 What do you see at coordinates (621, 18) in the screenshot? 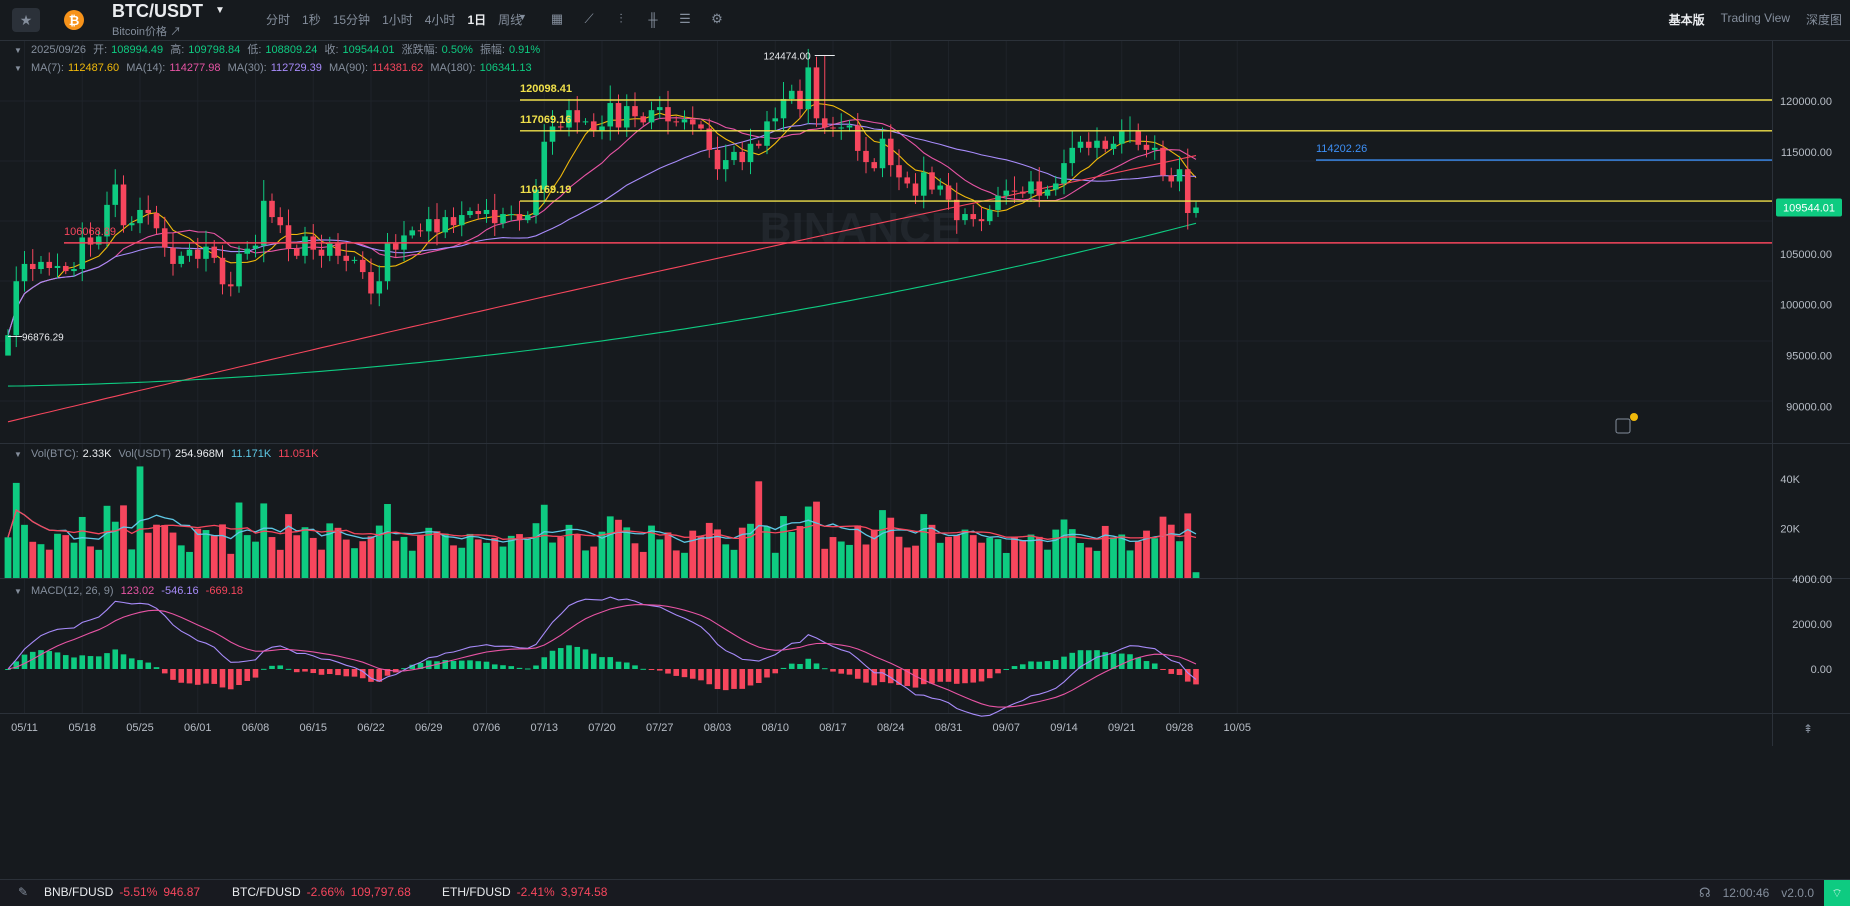
I see `indicator-icon: ⫶` at bounding box center [621, 18].